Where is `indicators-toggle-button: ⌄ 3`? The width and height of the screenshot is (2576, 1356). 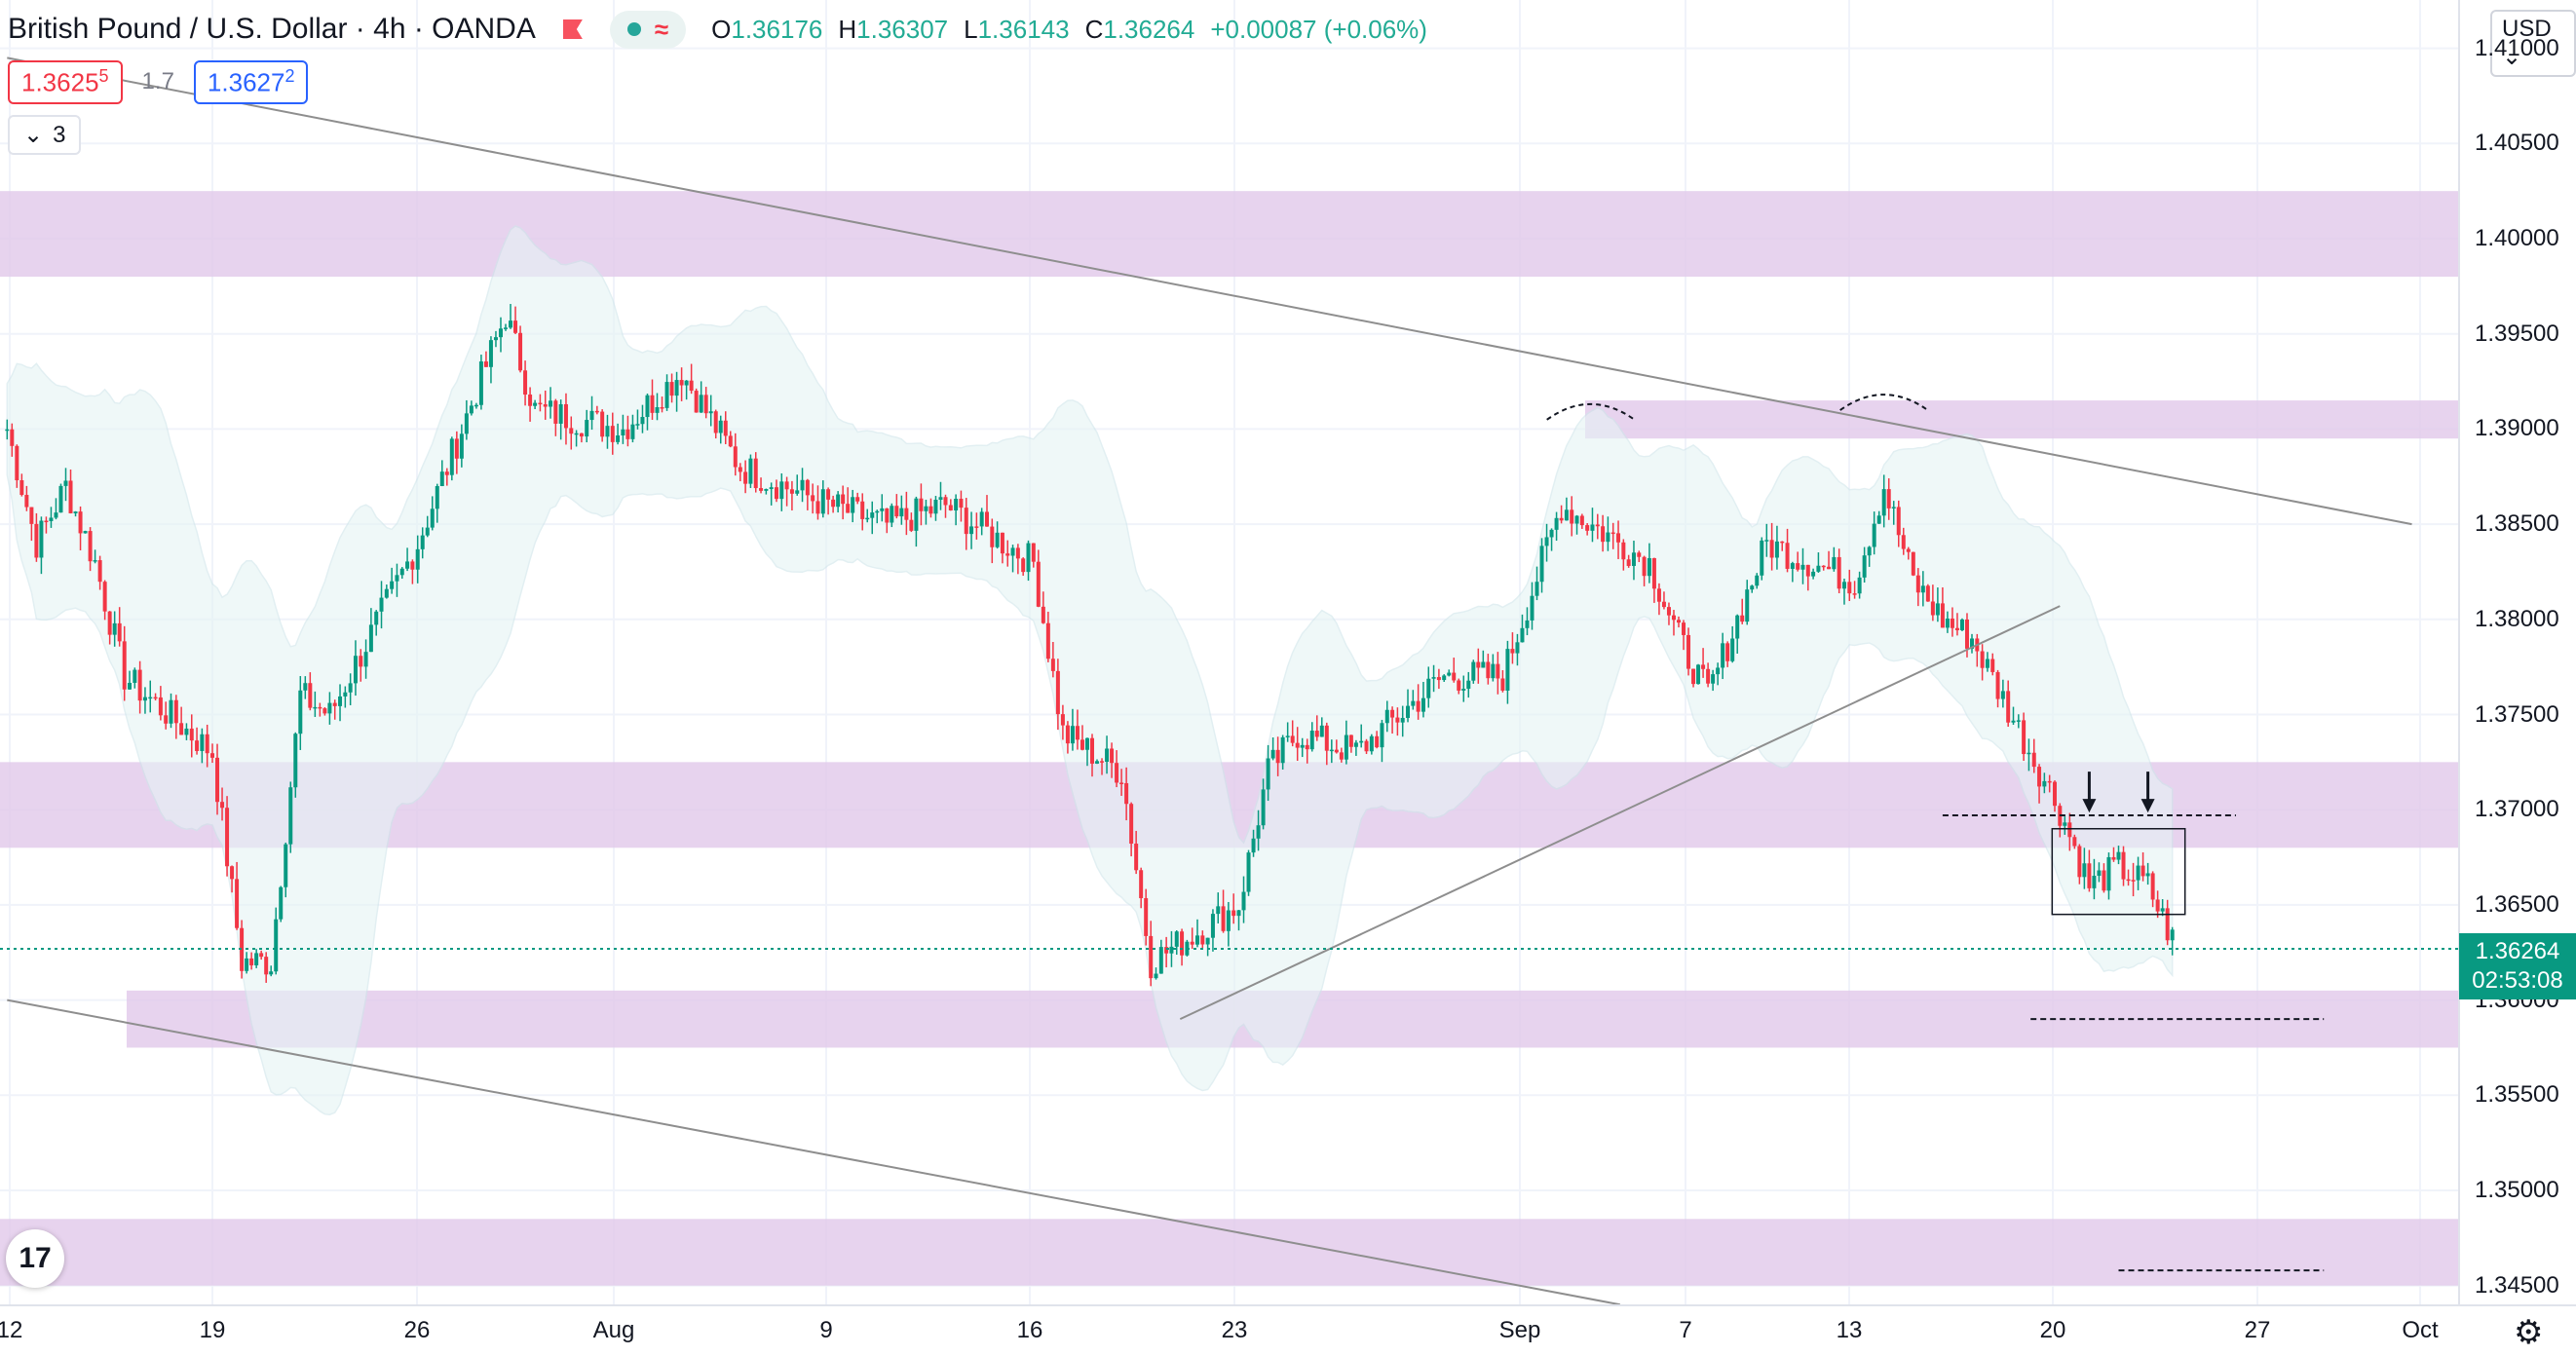 indicators-toggle-button: ⌄ 3 is located at coordinates (45, 135).